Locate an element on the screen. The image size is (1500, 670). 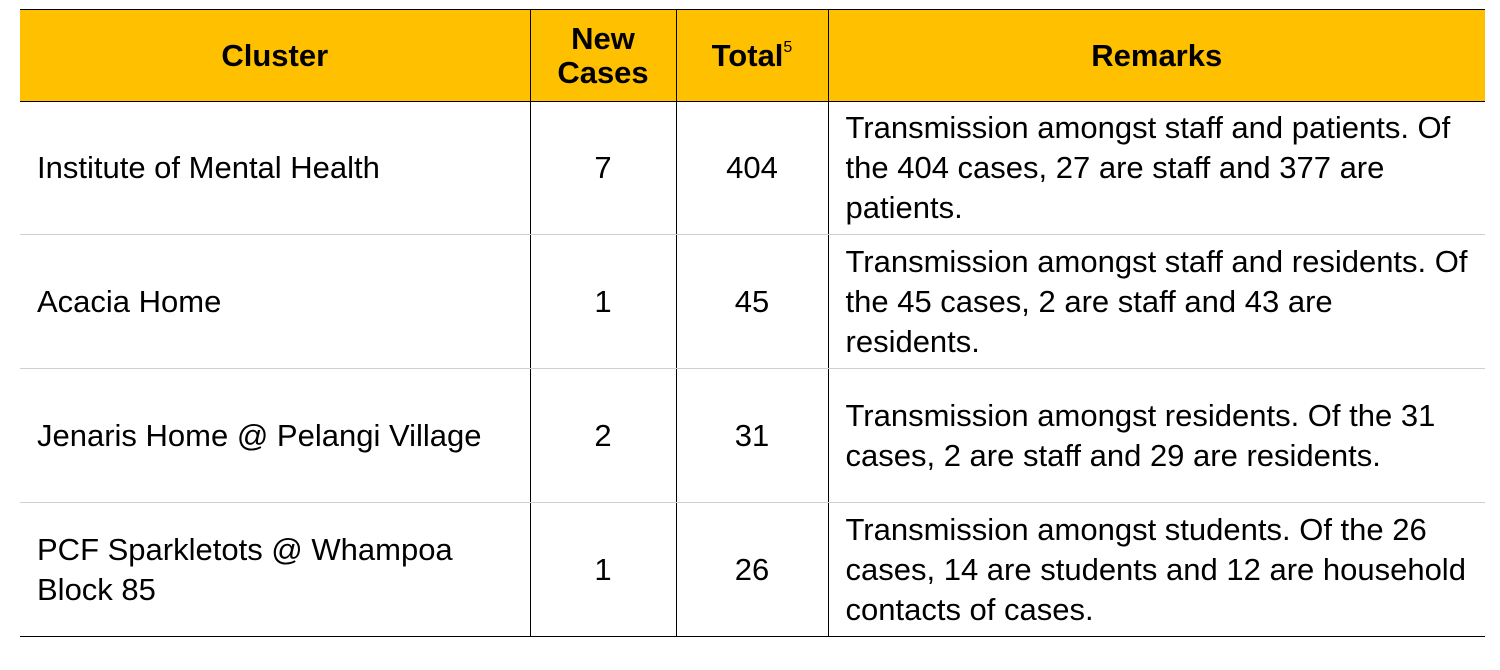
header-row: Cluster New Cases Total5 Remarks is located at coordinates (752, 55).